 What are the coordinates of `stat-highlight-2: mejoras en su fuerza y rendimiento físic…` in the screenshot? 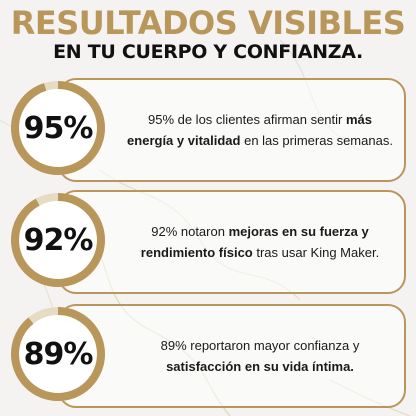 It's located at (254, 242).